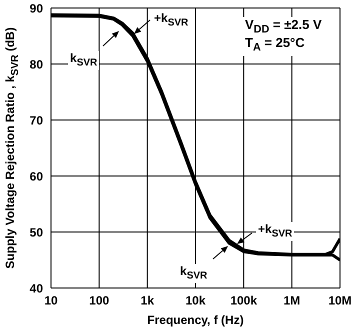 The image size is (354, 330). I want to click on x-tick-label: 10, so click(51, 301).